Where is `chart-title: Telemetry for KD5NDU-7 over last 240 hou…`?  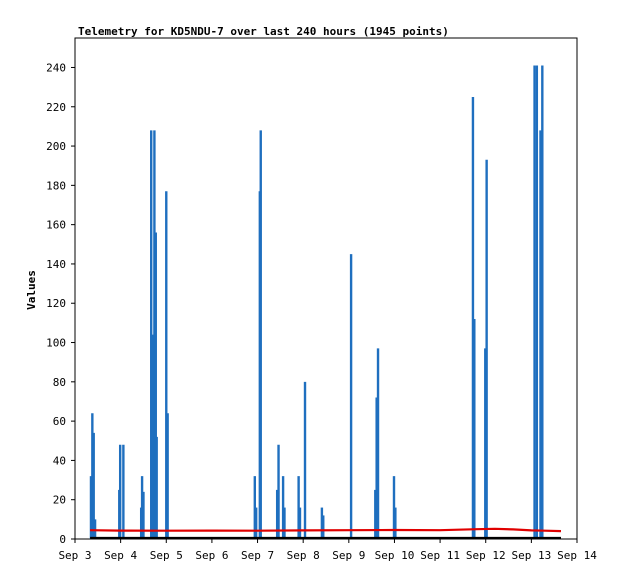
chart-title: Telemetry for KD5NDU-7 over last 240 hou… is located at coordinates (263, 31).